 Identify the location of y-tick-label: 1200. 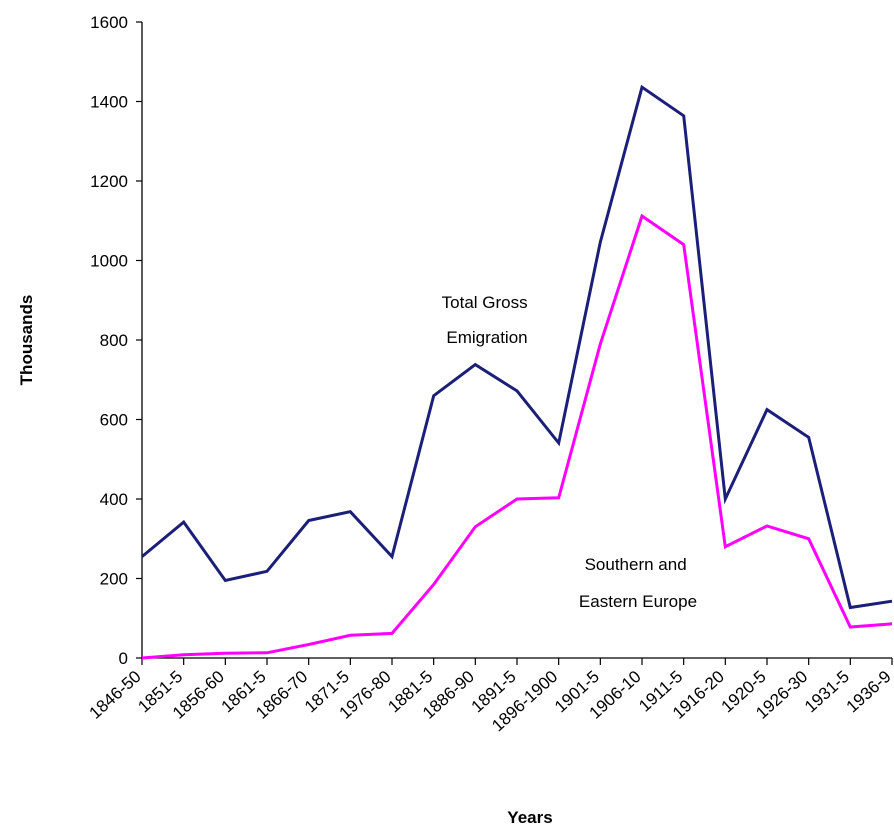
(109, 181).